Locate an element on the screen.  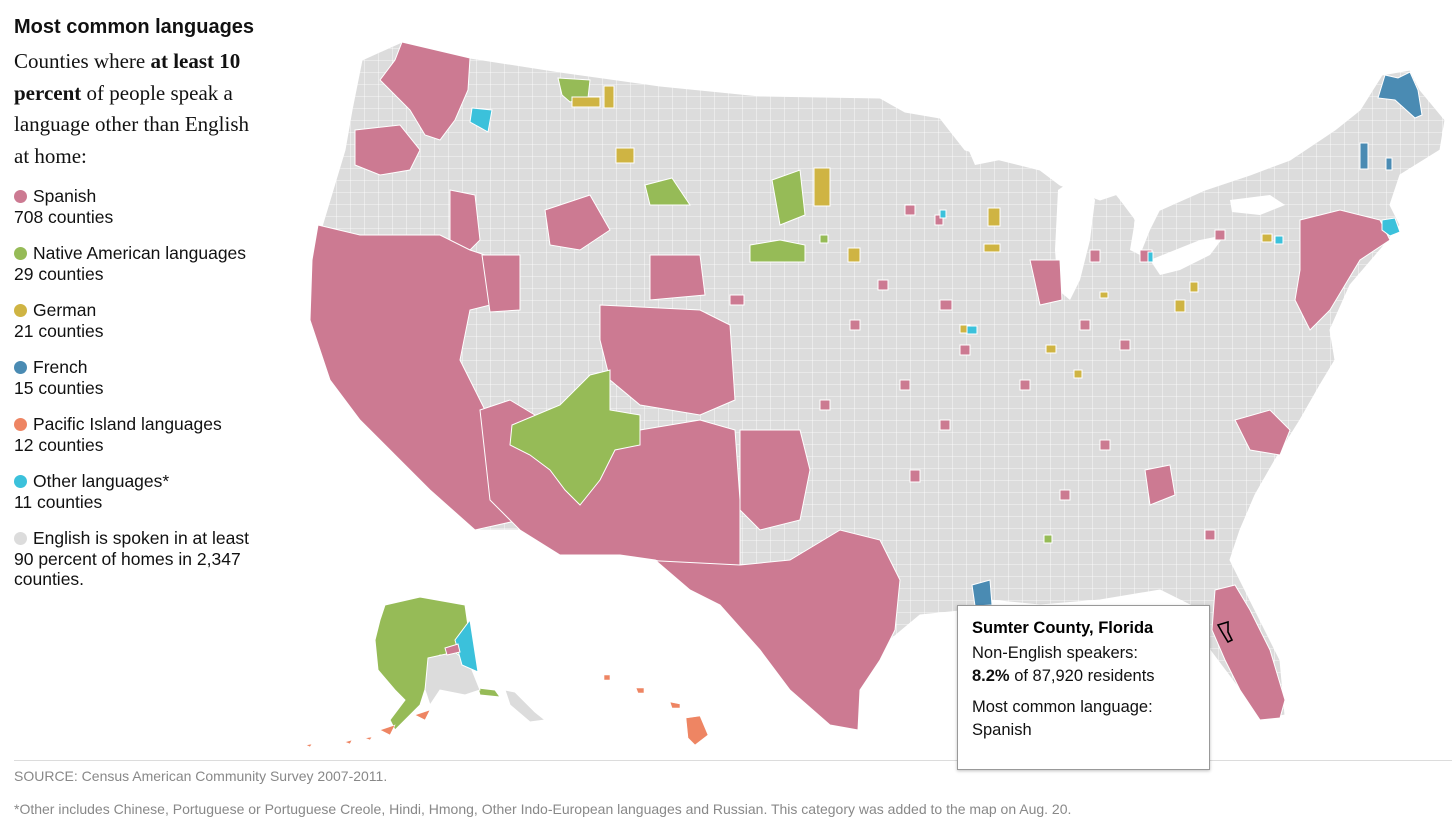
region-texas-spanish is located at coordinates (770, 630).